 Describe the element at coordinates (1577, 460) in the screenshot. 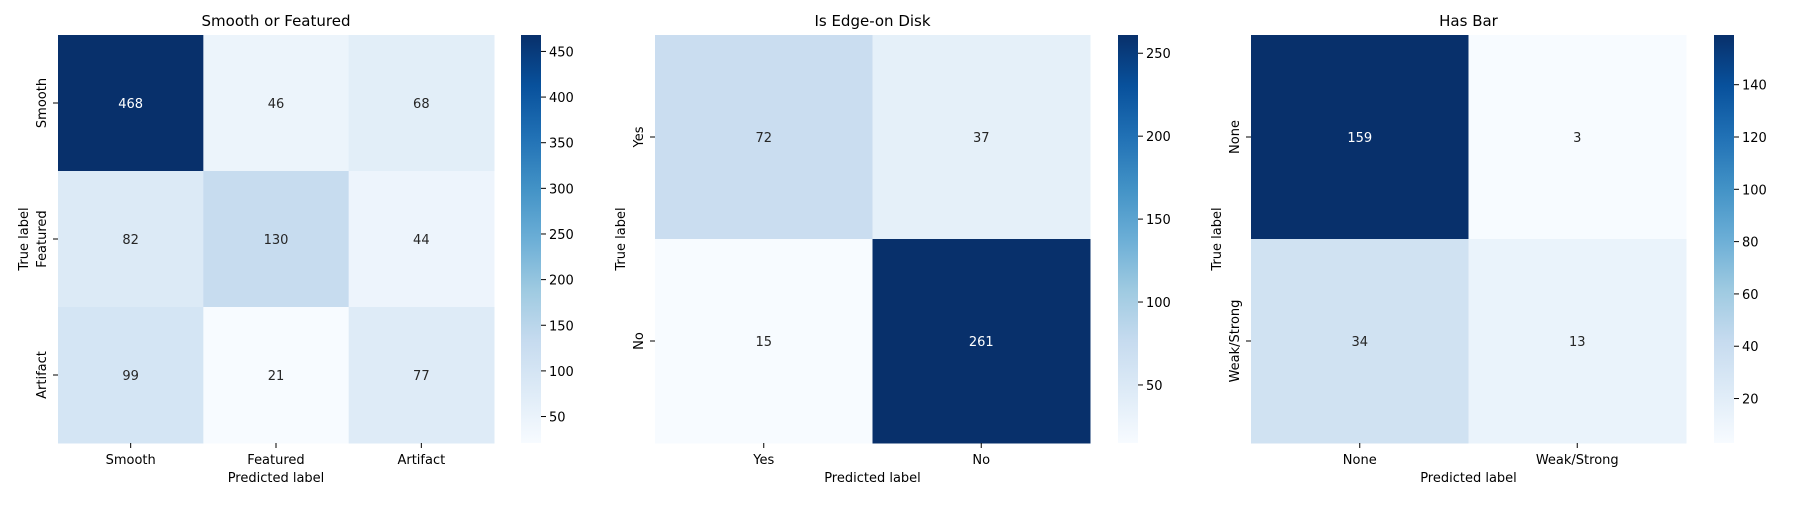

I see `x-tick-label: Weak/Strong` at that location.